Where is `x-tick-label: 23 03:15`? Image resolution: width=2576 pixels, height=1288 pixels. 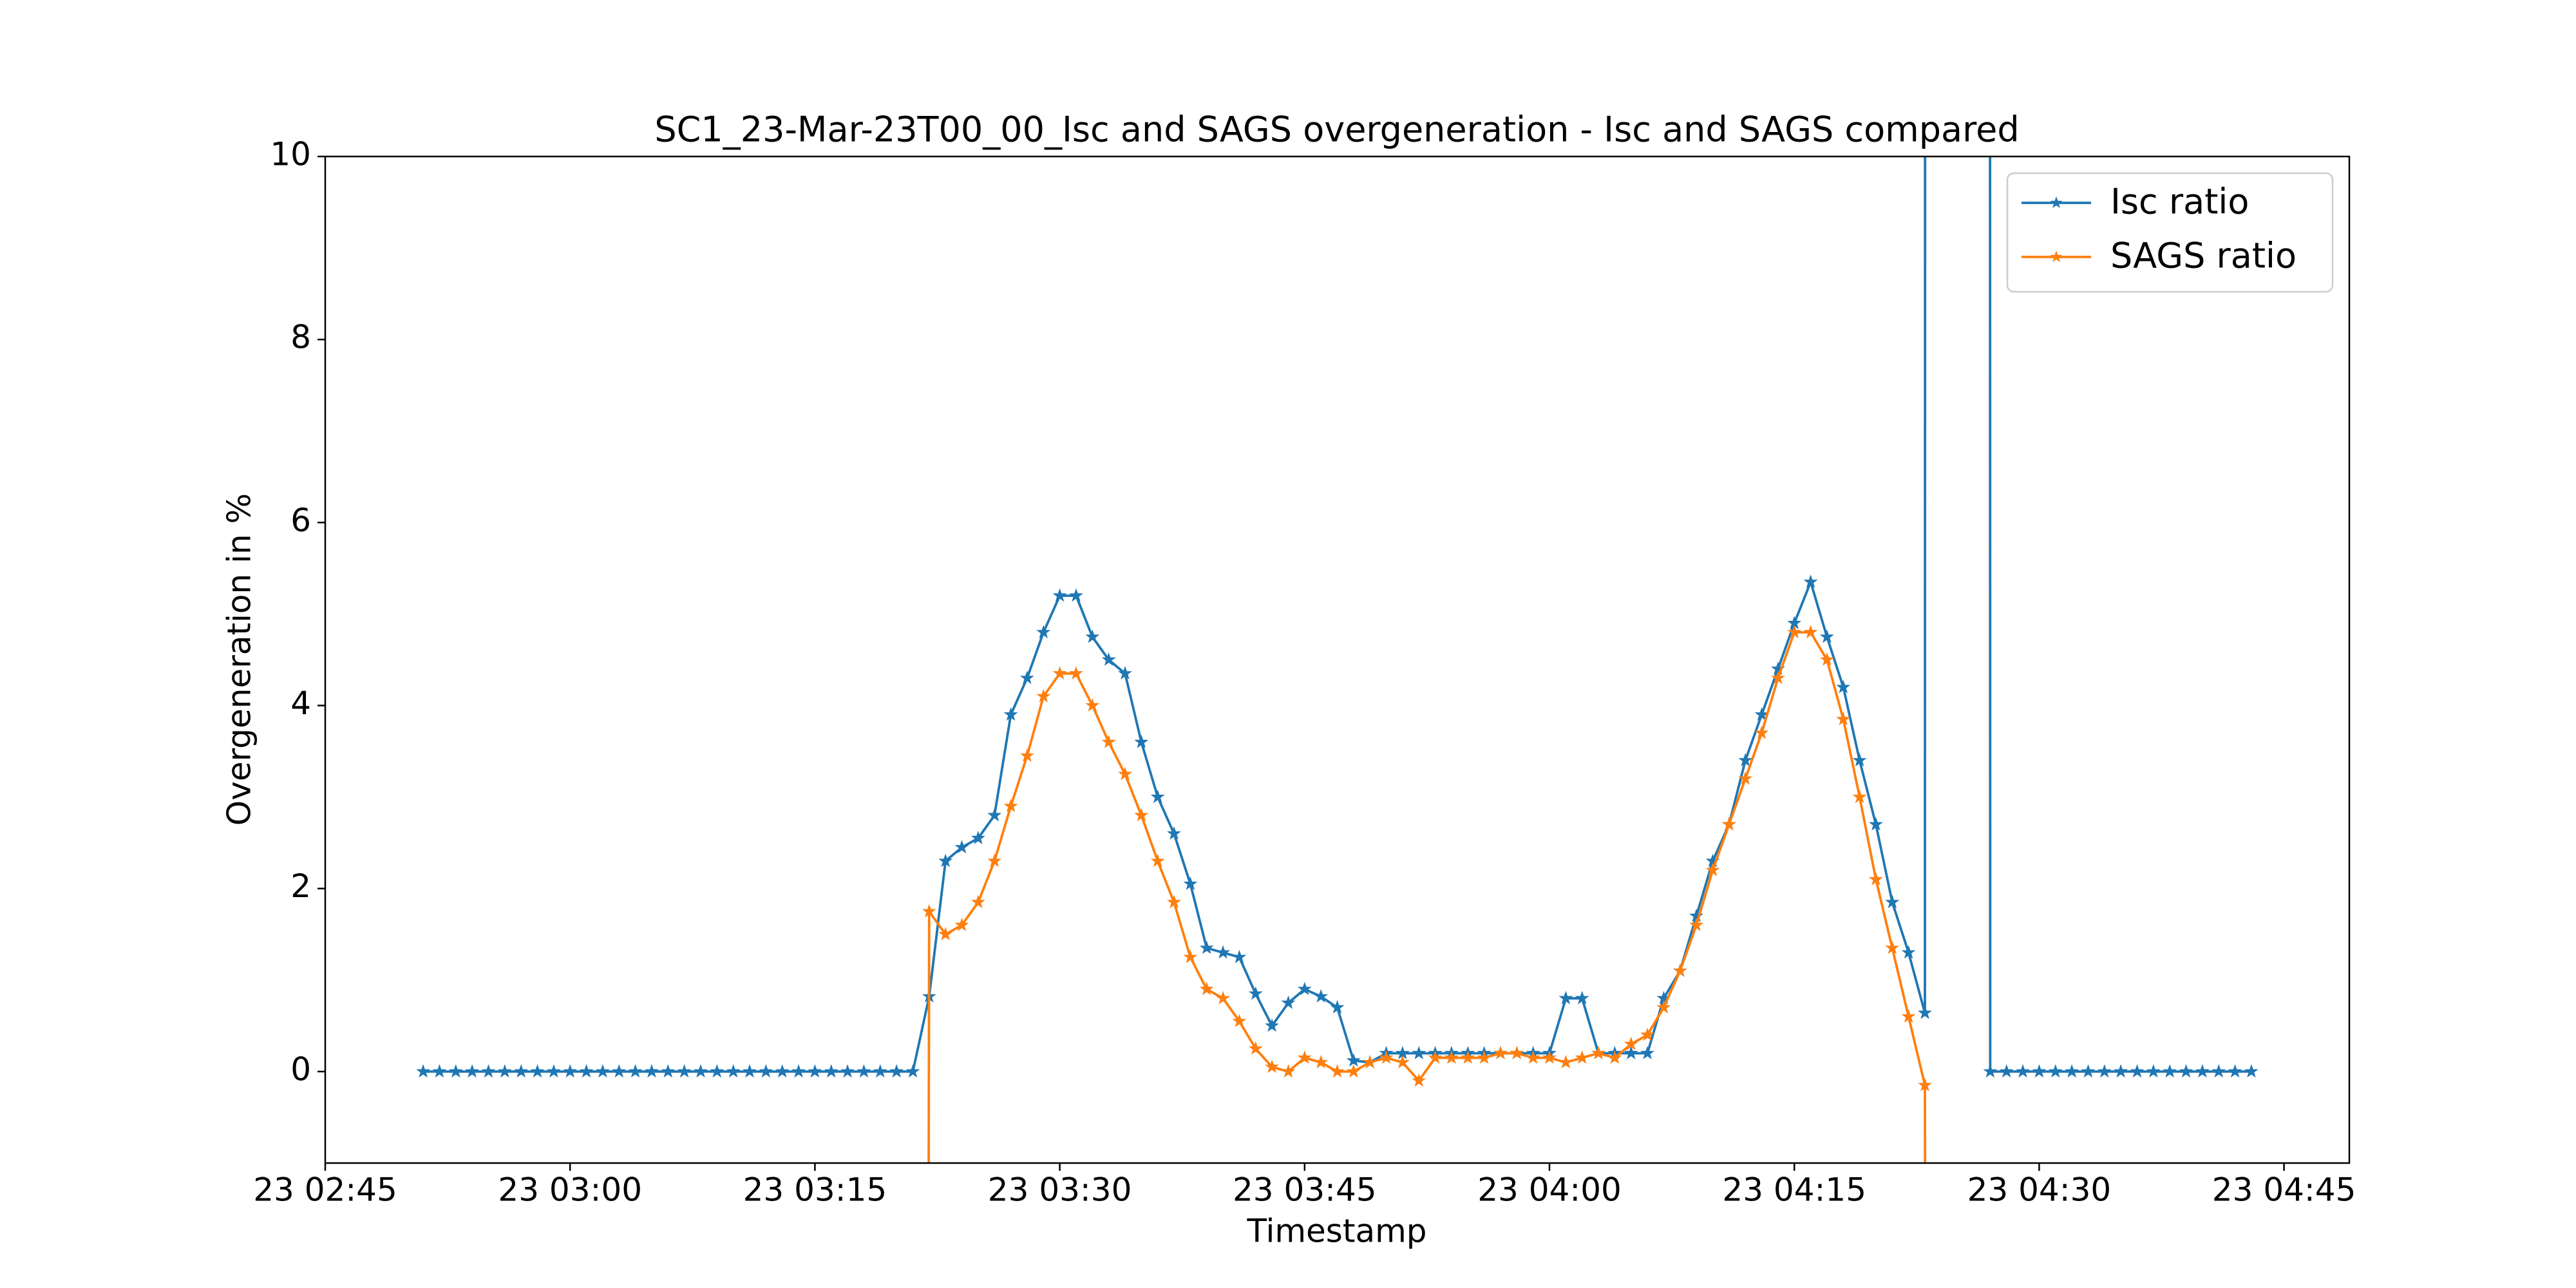 x-tick-label: 23 03:15 is located at coordinates (815, 1190).